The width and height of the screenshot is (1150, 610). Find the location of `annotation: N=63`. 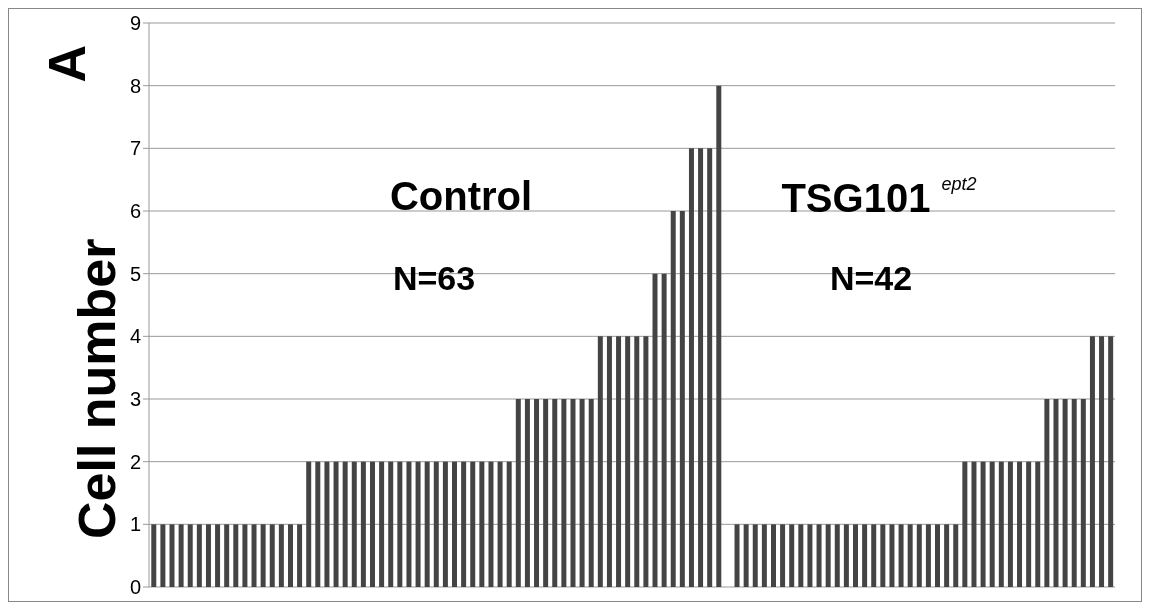

annotation: N=63 is located at coordinates (434, 278).